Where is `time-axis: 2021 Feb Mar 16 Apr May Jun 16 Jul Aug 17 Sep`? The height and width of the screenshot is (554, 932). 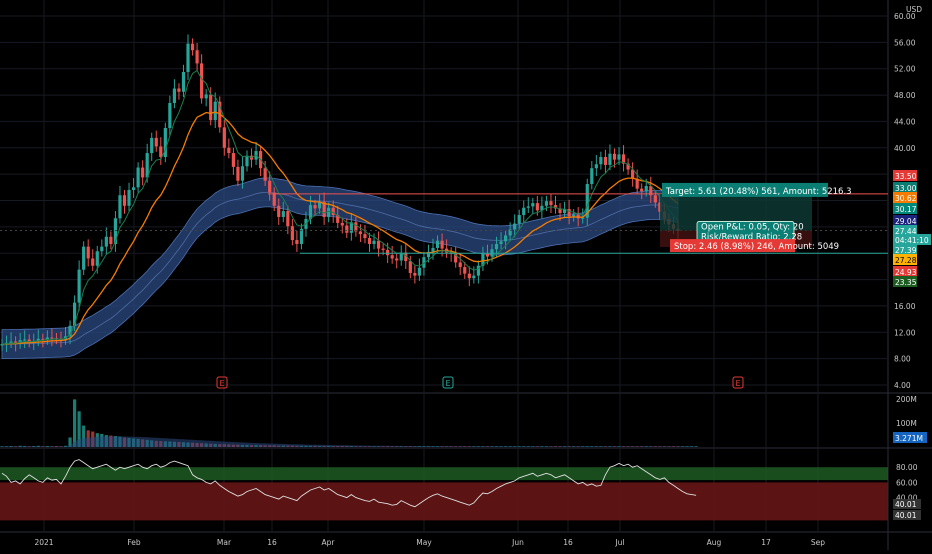
time-axis: 2021 Feb Mar 16 Apr May Jun 16 Jul Aug 17 Sep is located at coordinates (429, 542).